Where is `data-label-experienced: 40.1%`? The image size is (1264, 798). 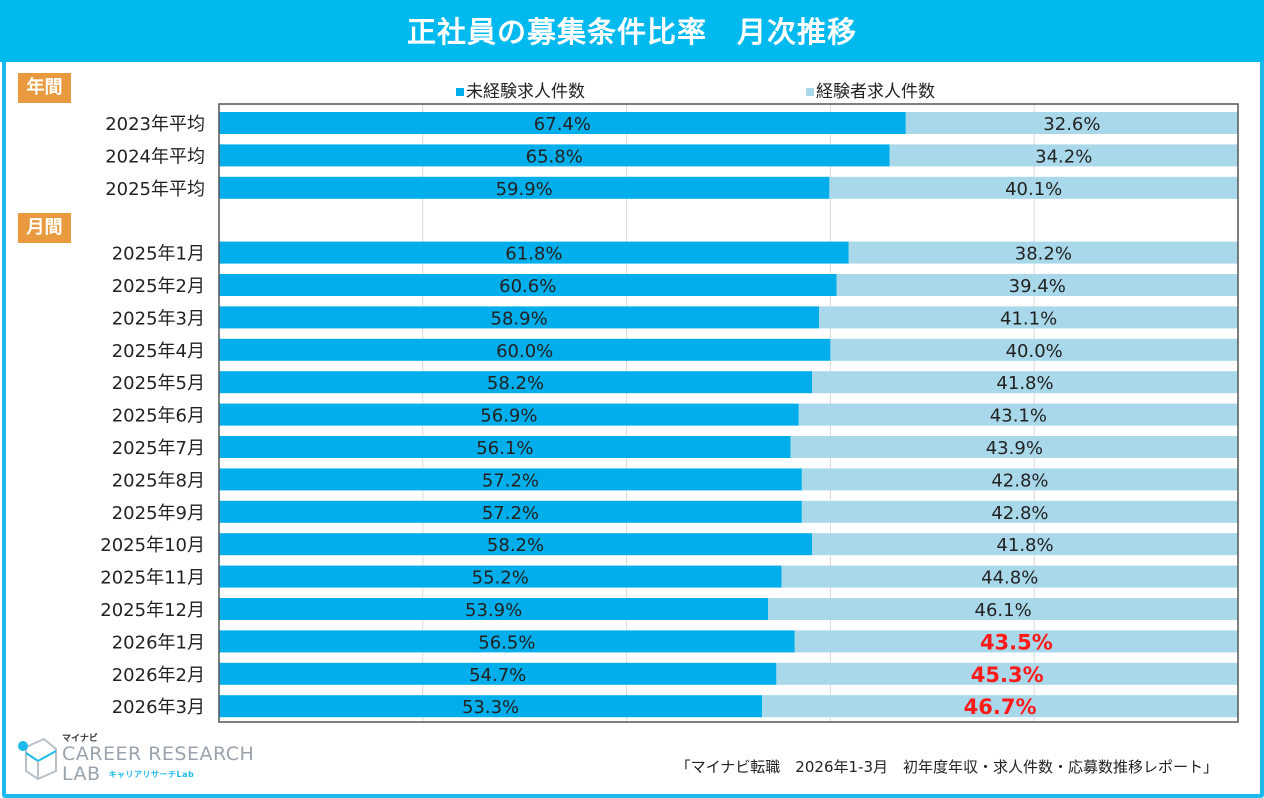 data-label-experienced: 40.1% is located at coordinates (1033, 189).